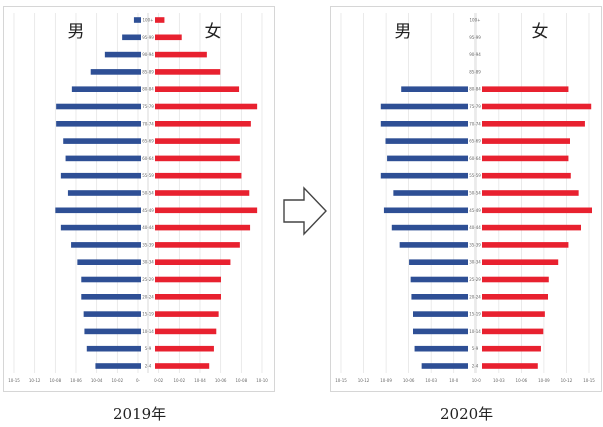 The image size is (603, 427). What do you see at coordinates (148, 210) in the screenshot?
I see `age-label: 45-49` at bounding box center [148, 210].